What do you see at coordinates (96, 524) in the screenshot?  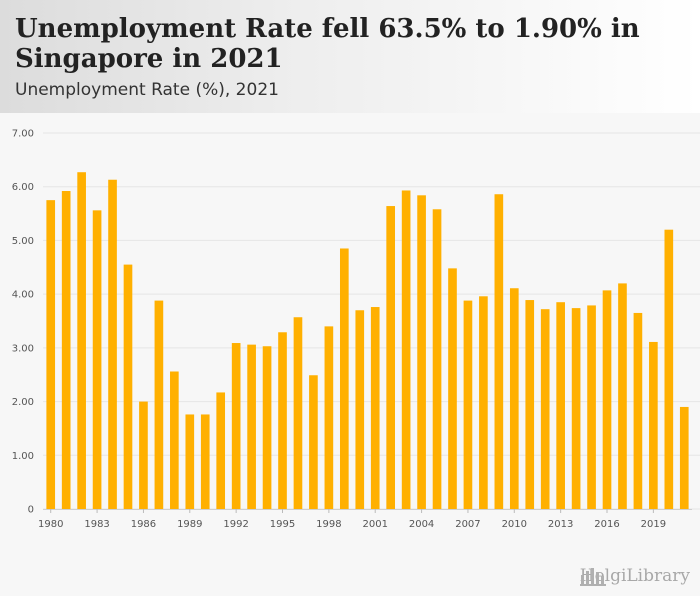 I see `x-tick-label: 1983` at bounding box center [96, 524].